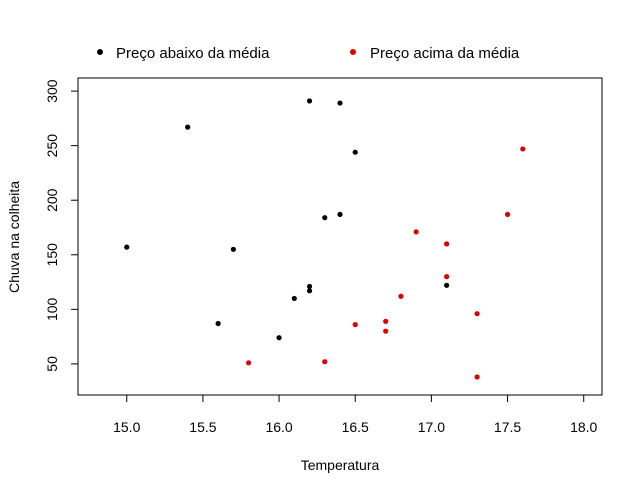 This screenshot has height=494, width=643. What do you see at coordinates (340, 465) in the screenshot?
I see `x-axis-title: Temperatura` at bounding box center [340, 465].